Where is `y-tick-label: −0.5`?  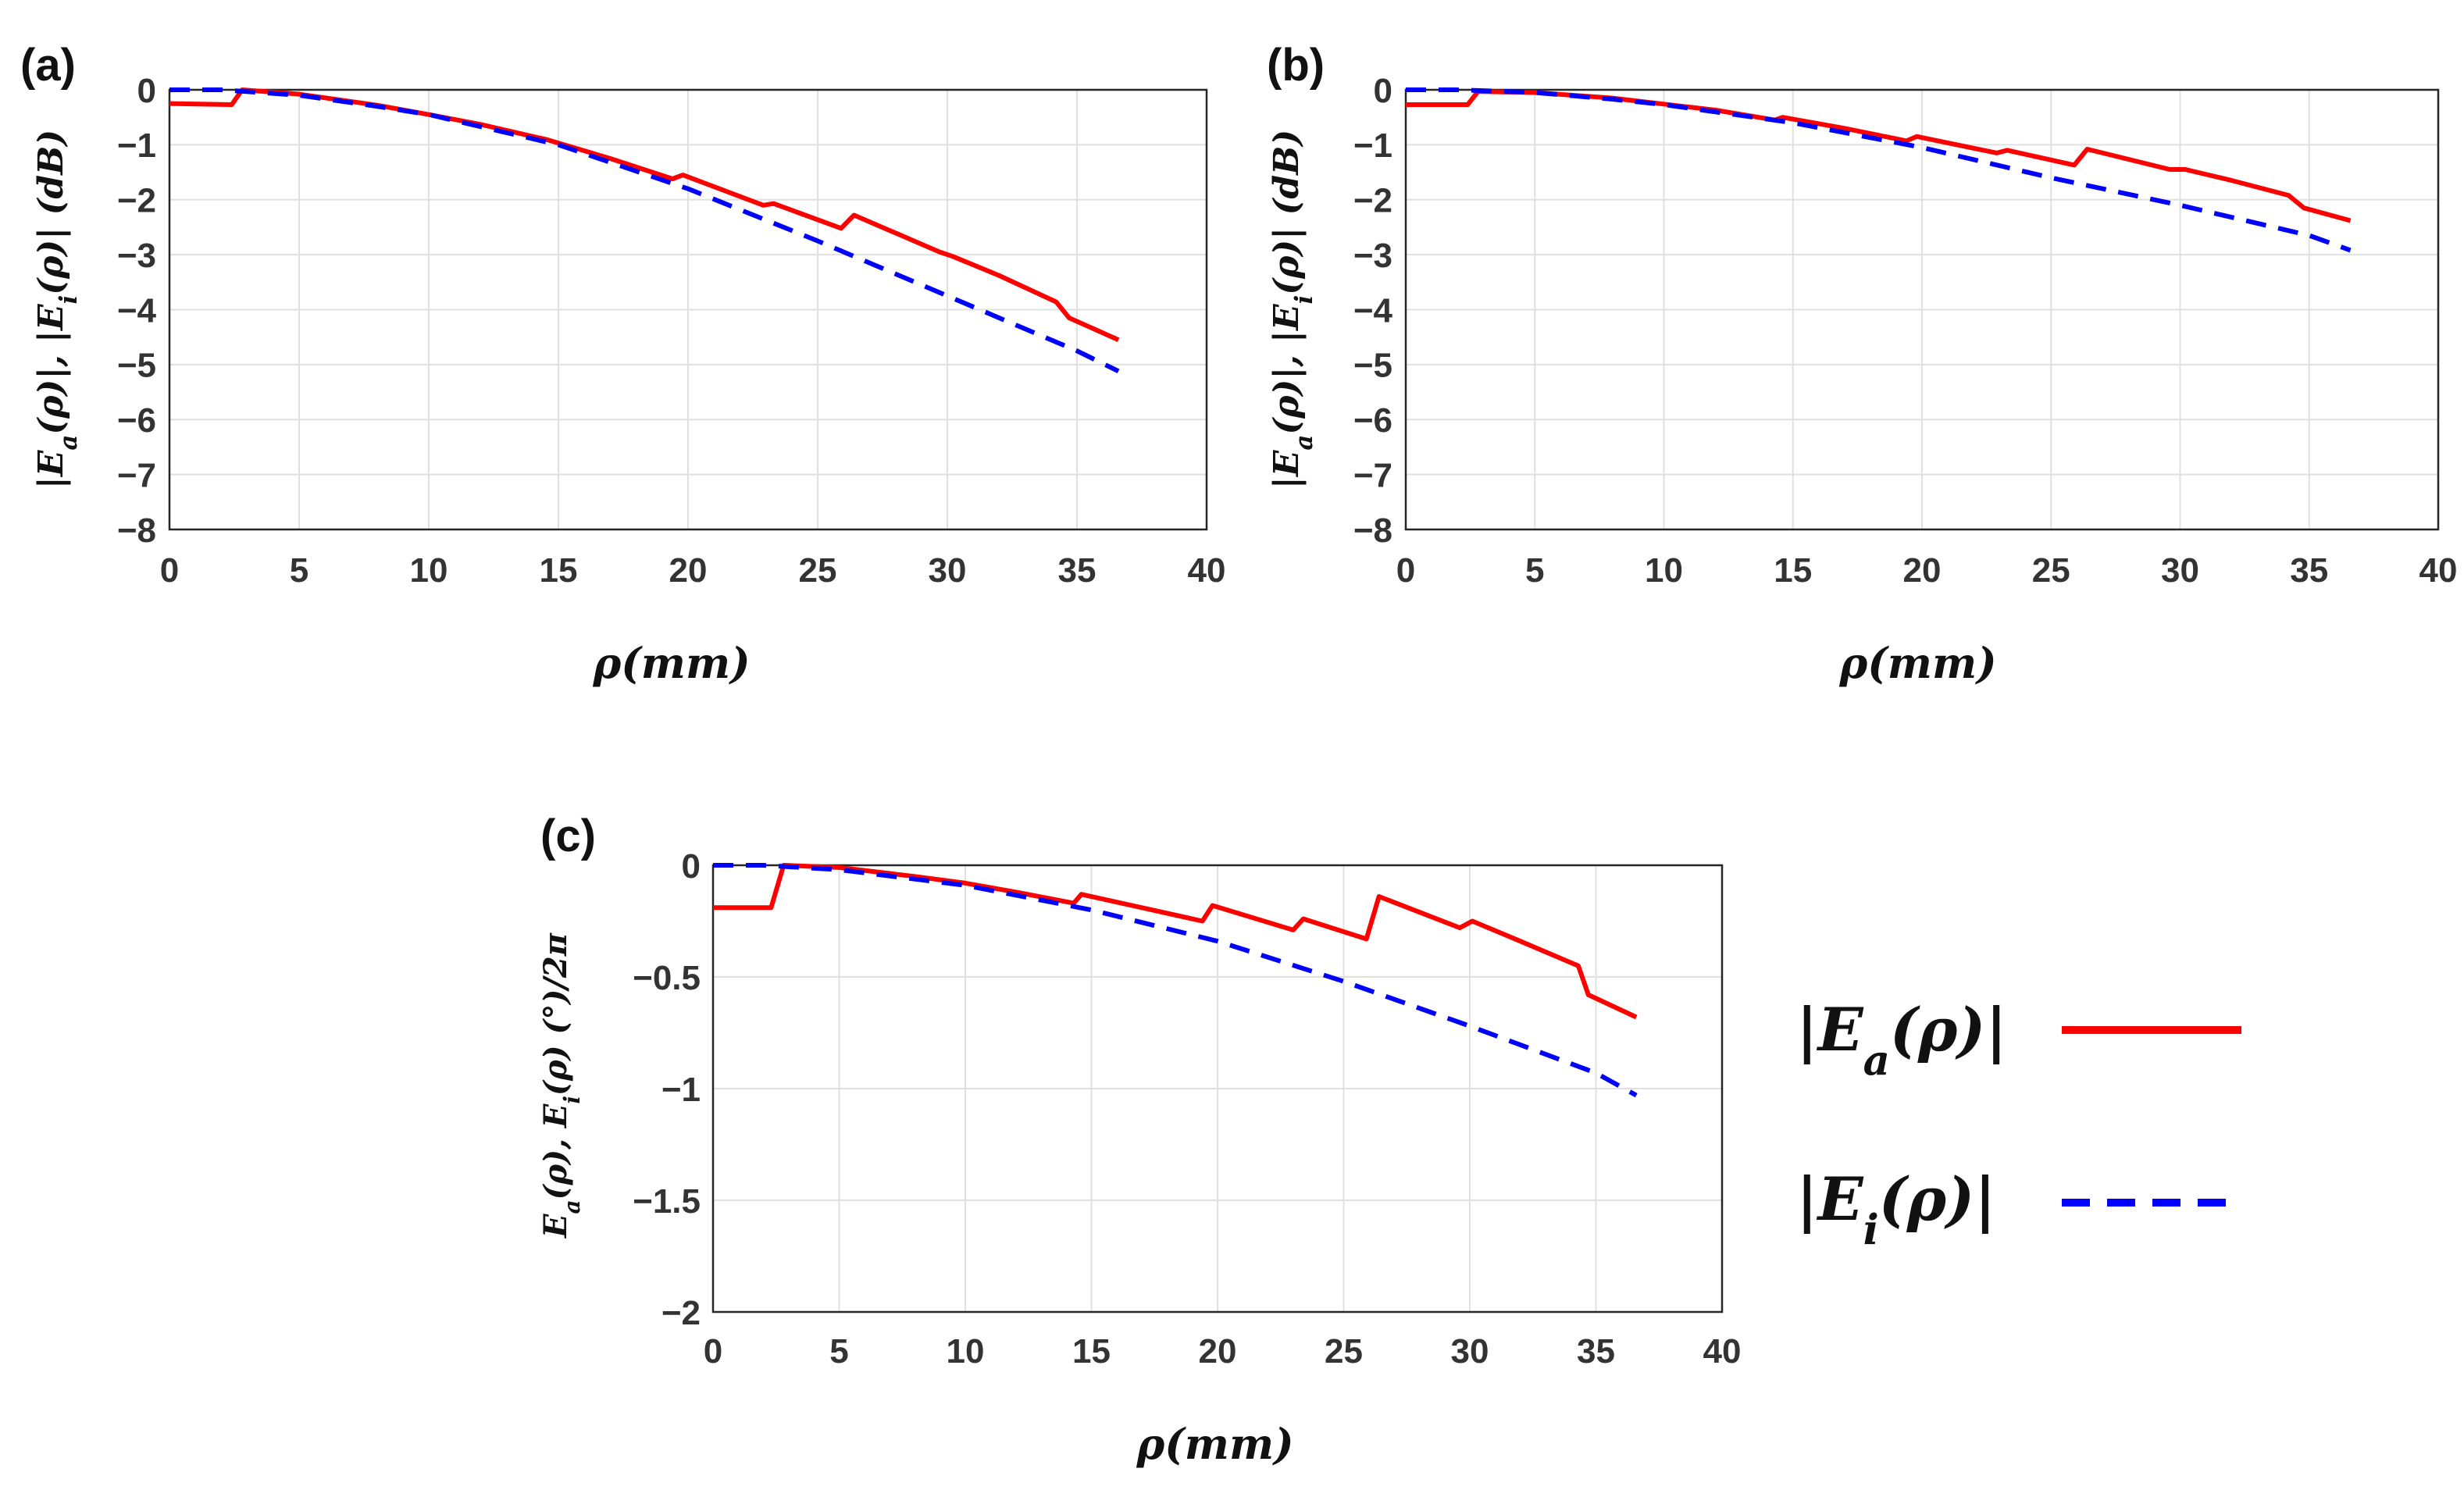 y-tick-label: −0.5 is located at coordinates (667, 978).